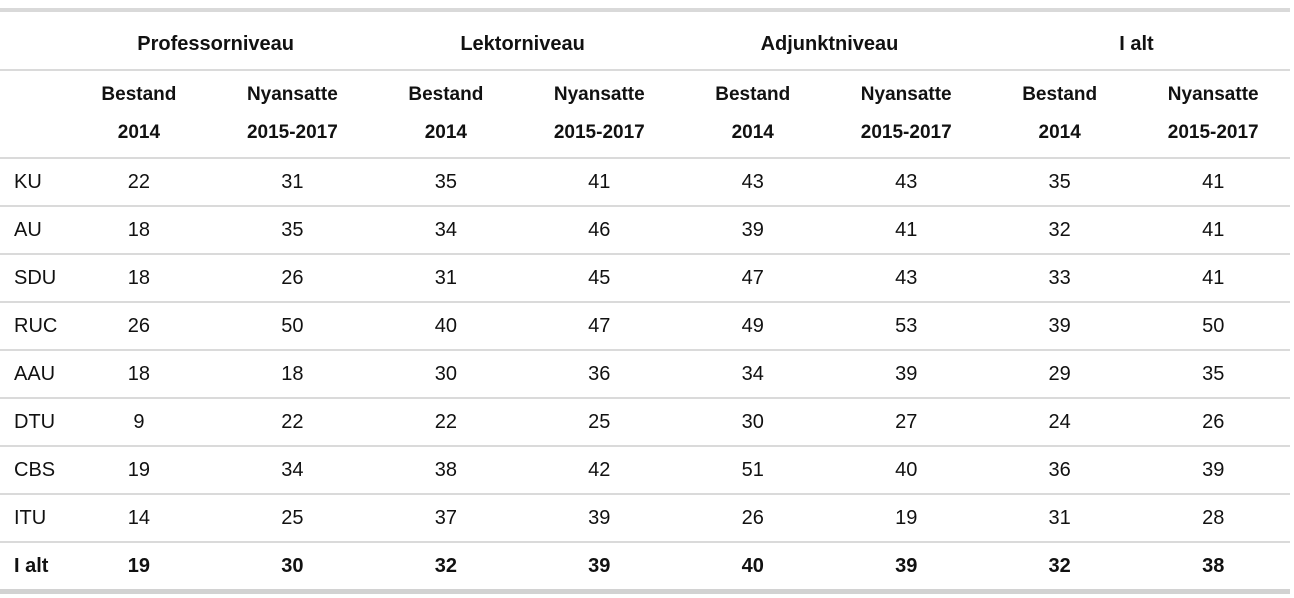 This screenshot has height=598, width=1294. Describe the element at coordinates (31, 278) in the screenshot. I see `row-label: SDU` at that location.